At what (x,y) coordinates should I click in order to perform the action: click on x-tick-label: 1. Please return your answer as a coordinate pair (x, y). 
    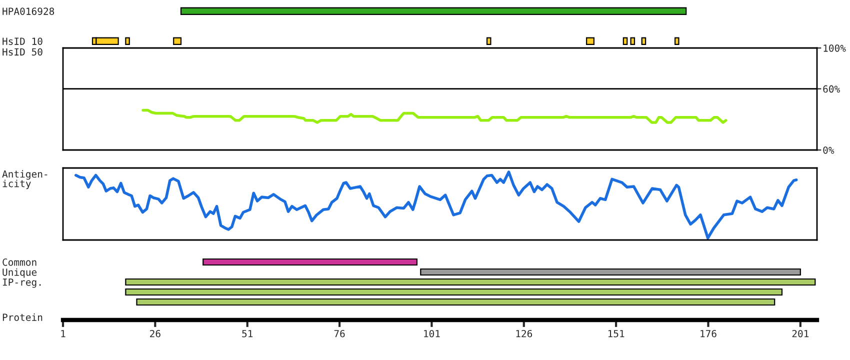
    Looking at the image, I should click on (63, 334).